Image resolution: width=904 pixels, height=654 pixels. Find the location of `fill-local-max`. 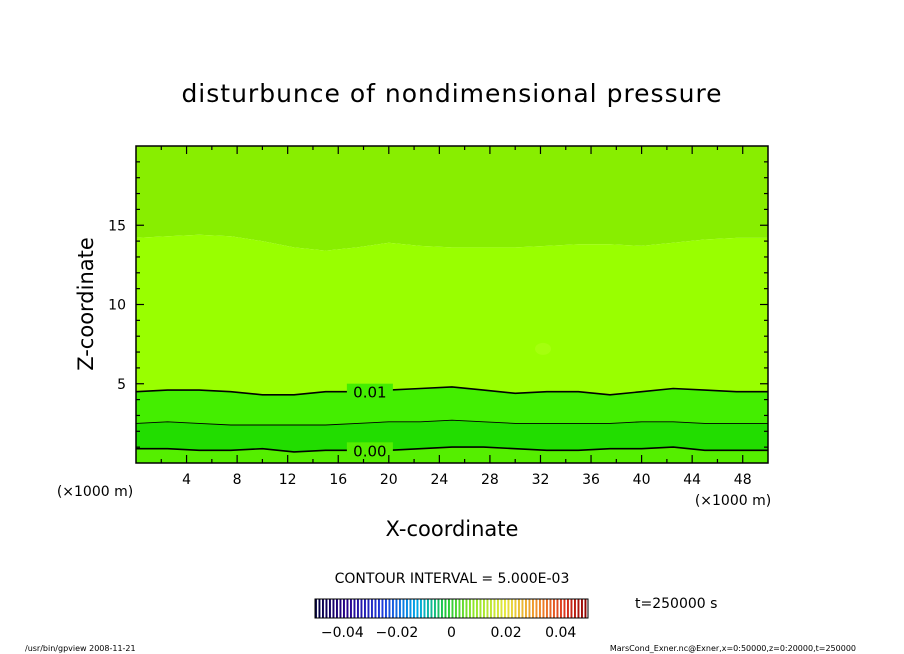

fill-local-max is located at coordinates (543, 348).